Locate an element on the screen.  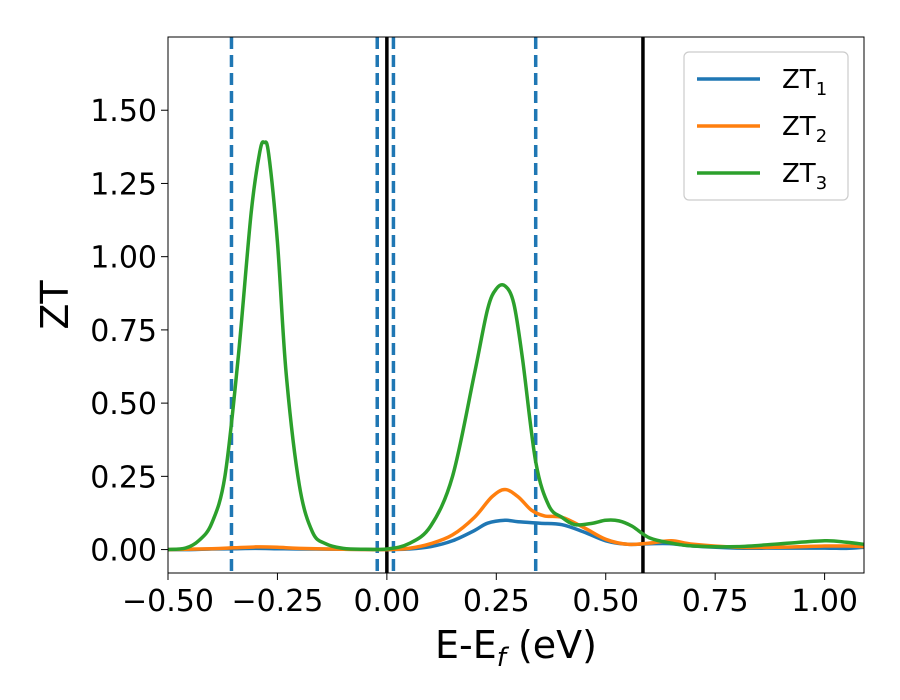
y-axis-label: ZT is located at coordinates (55, 305).